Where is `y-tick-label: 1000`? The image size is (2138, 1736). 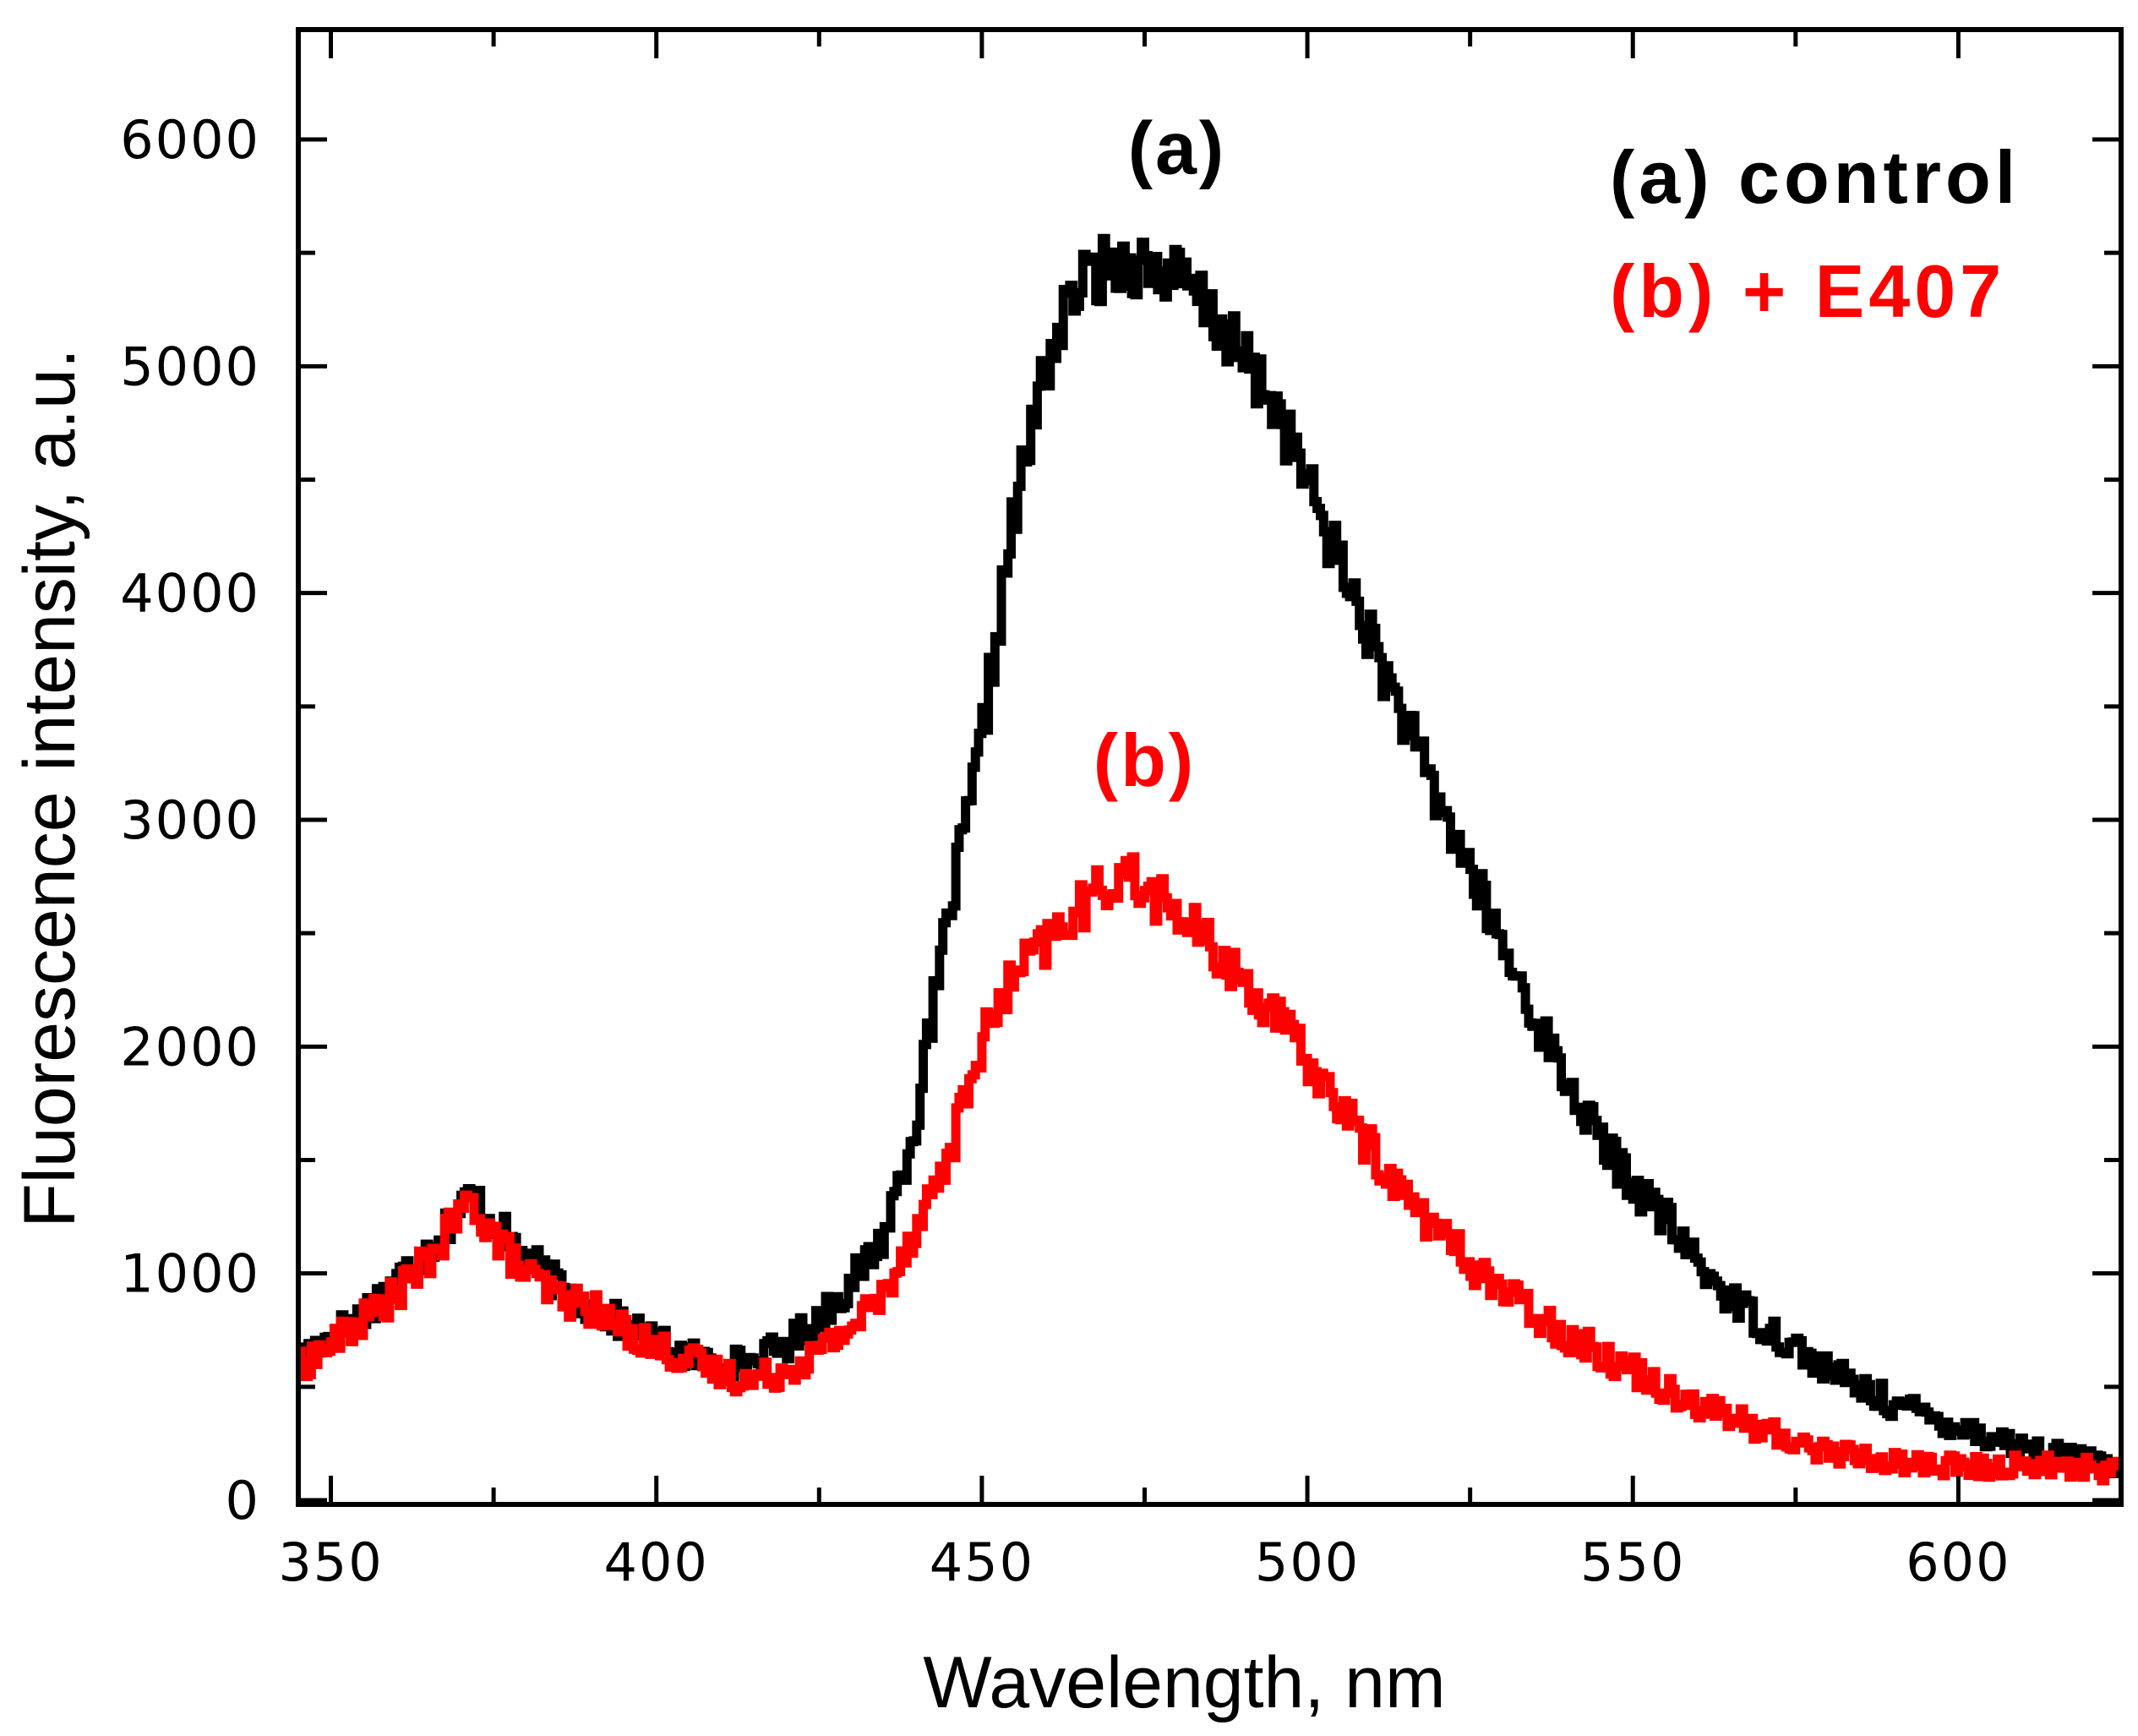
y-tick-label: 1000 is located at coordinates (190, 1274).